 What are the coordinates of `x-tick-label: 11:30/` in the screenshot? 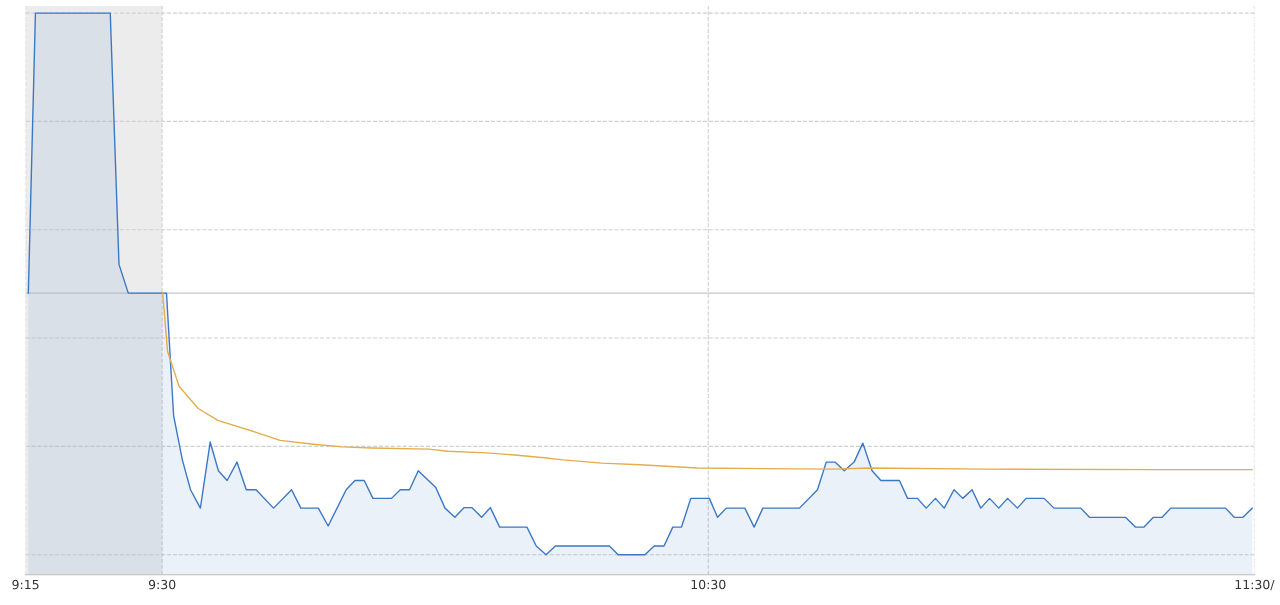 It's located at (1255, 585).